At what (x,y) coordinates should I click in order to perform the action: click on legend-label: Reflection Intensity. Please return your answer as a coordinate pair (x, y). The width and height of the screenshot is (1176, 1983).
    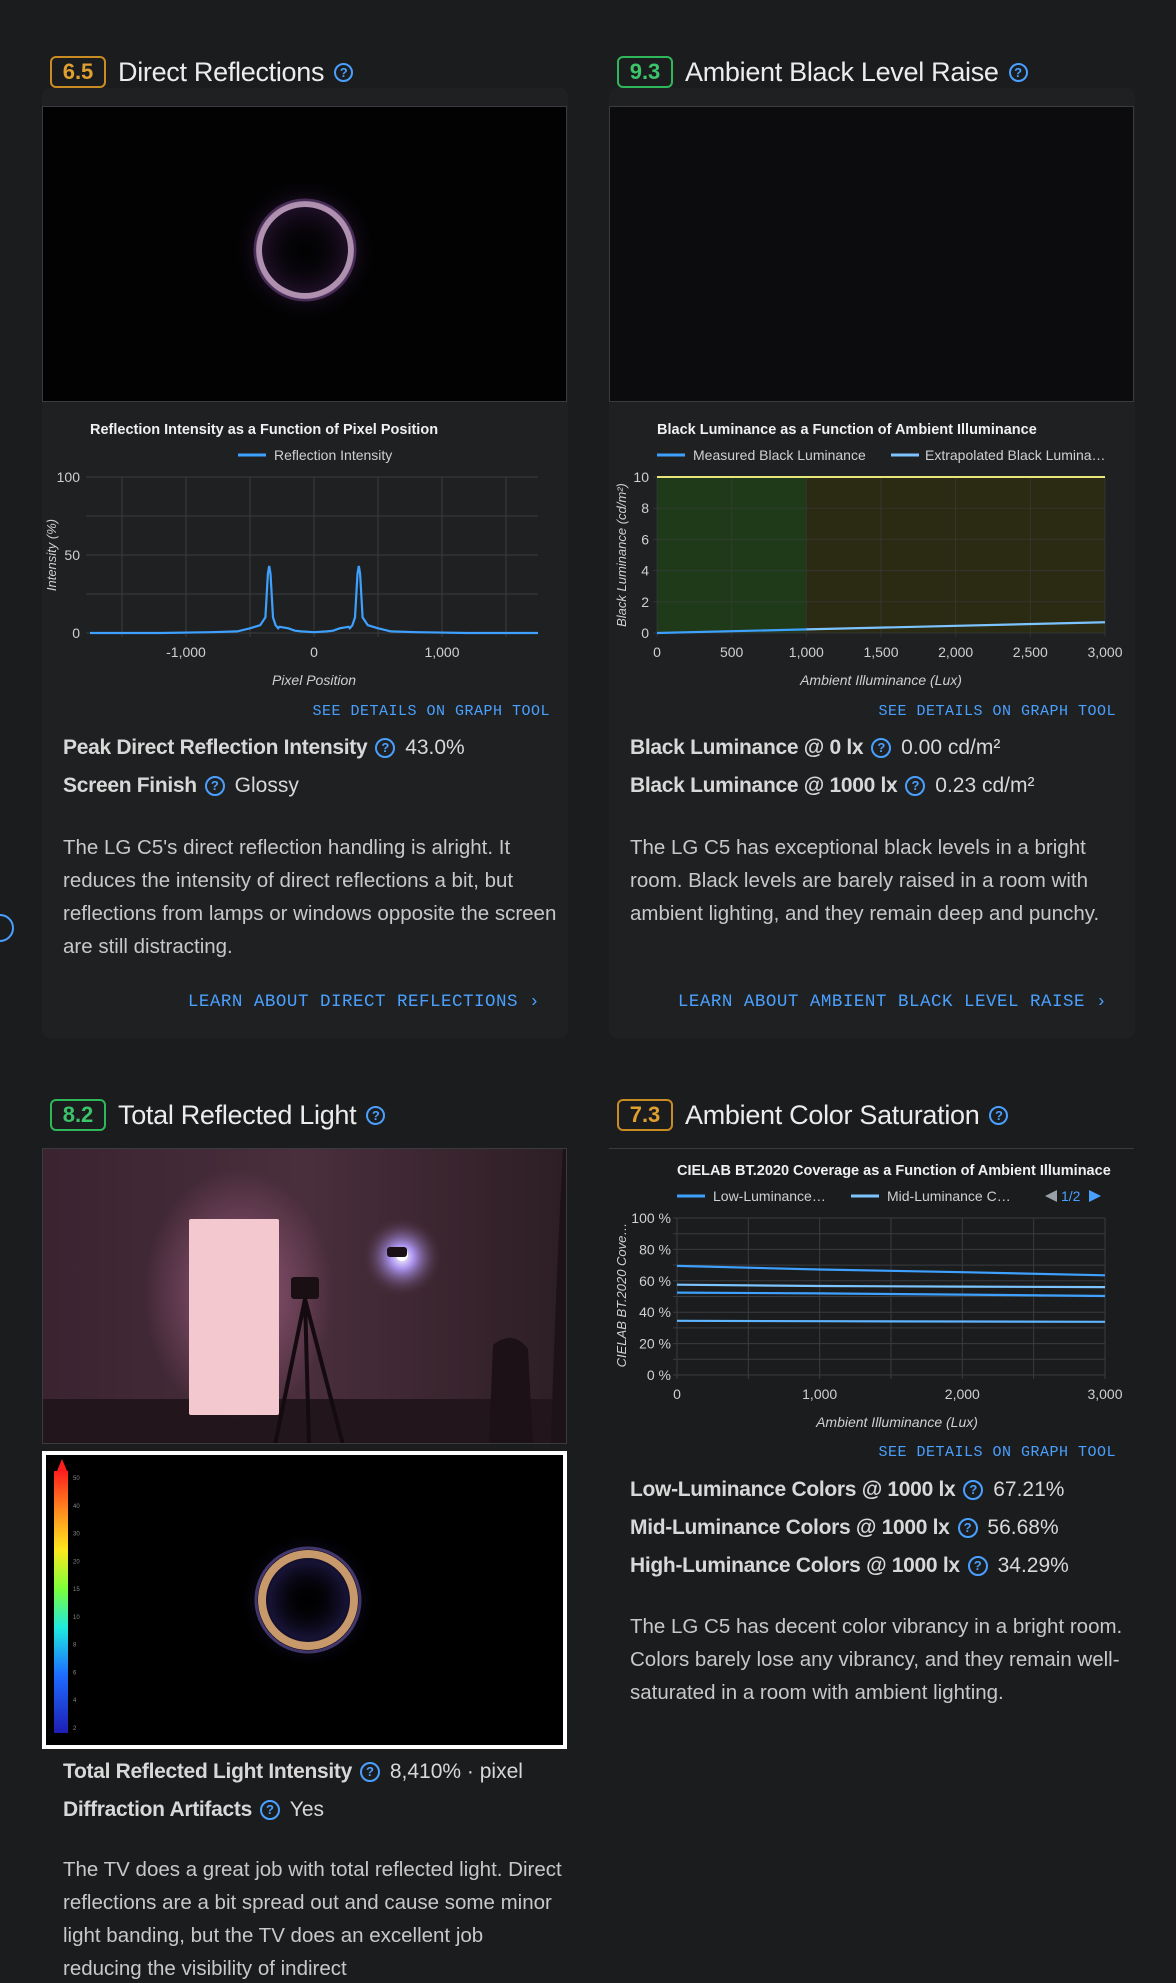
    Looking at the image, I should click on (333, 455).